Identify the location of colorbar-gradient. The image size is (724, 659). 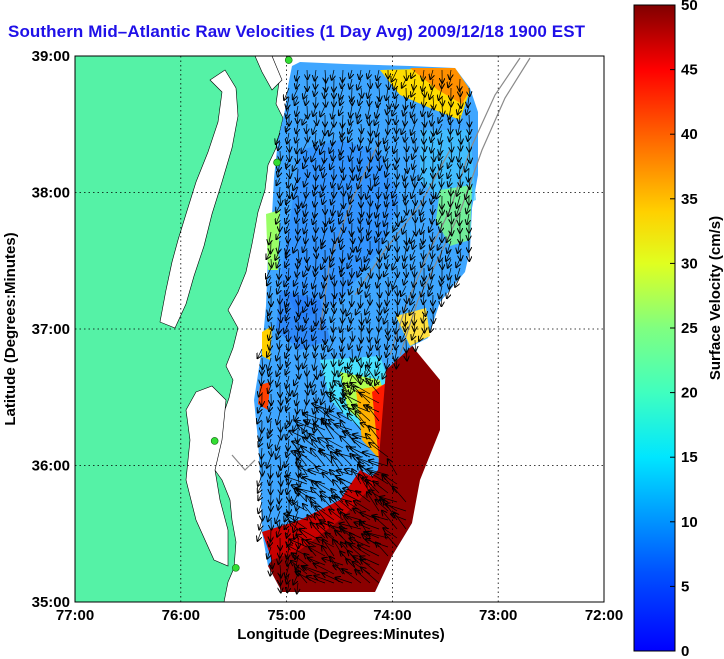
(654, 328).